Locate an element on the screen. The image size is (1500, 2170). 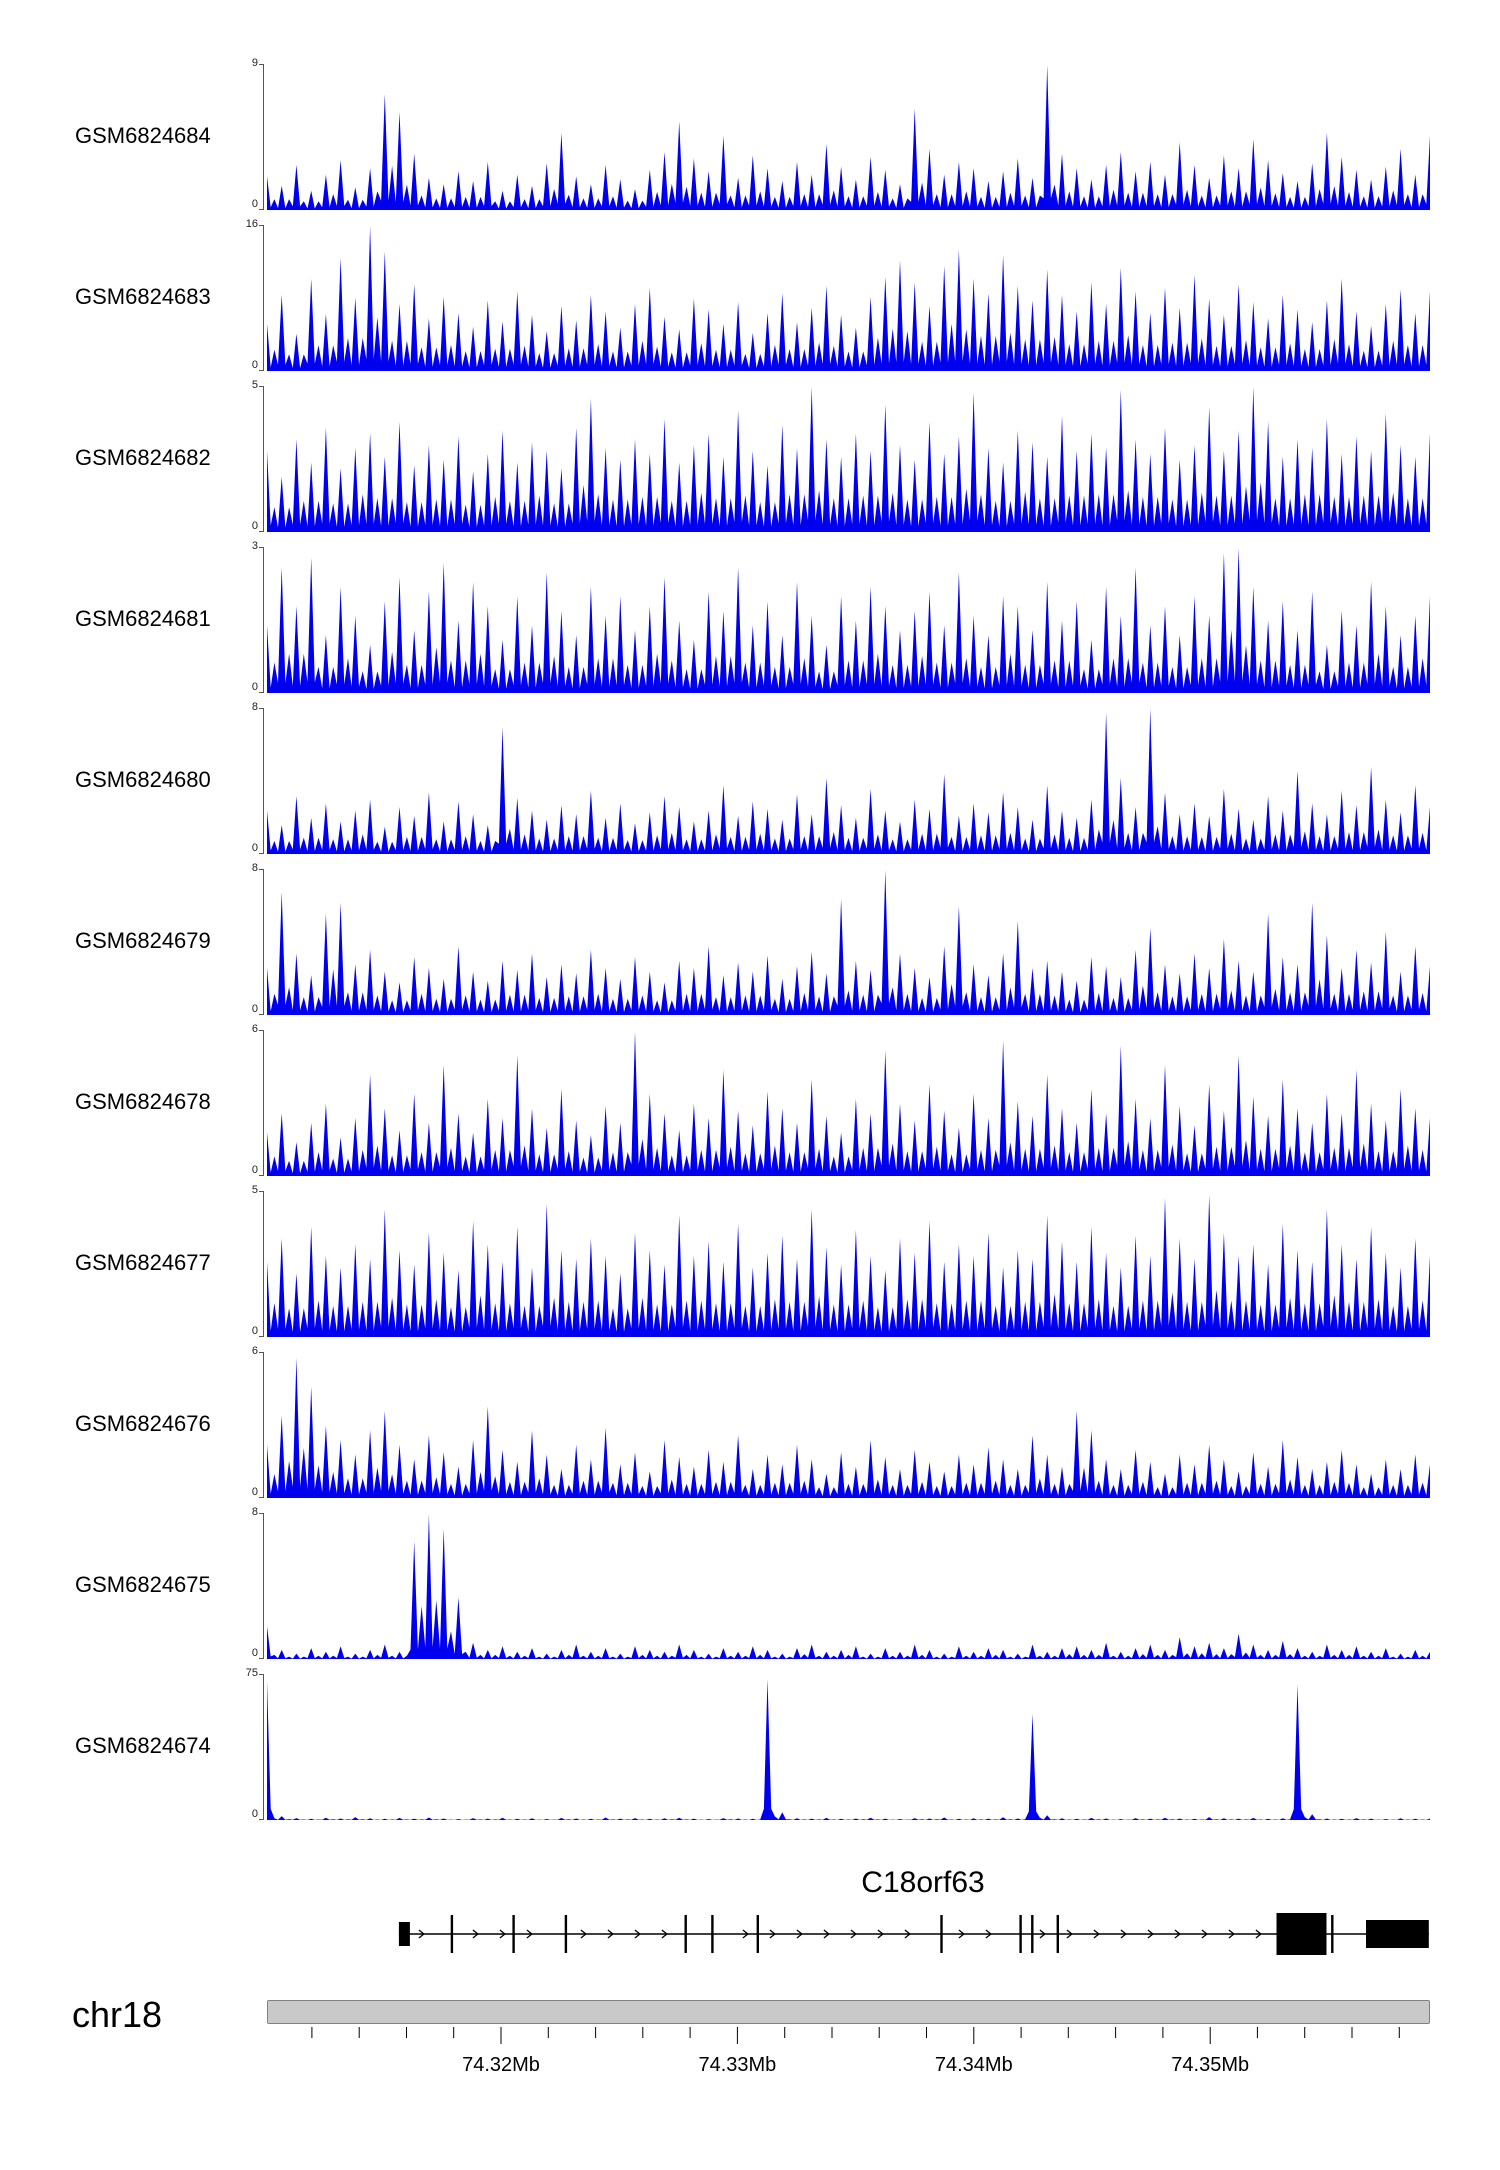
signal-track: GSM6824677 5 0 is located at coordinates (750, 1260).